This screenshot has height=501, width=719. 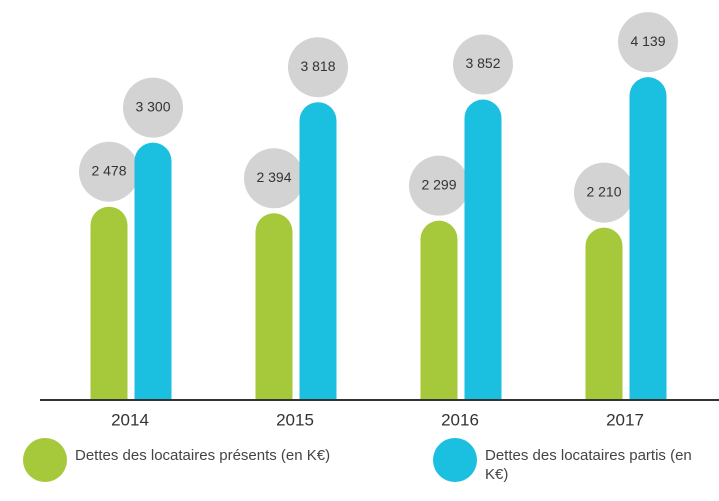 I want to click on value-label: 2 210, so click(x=603, y=191).